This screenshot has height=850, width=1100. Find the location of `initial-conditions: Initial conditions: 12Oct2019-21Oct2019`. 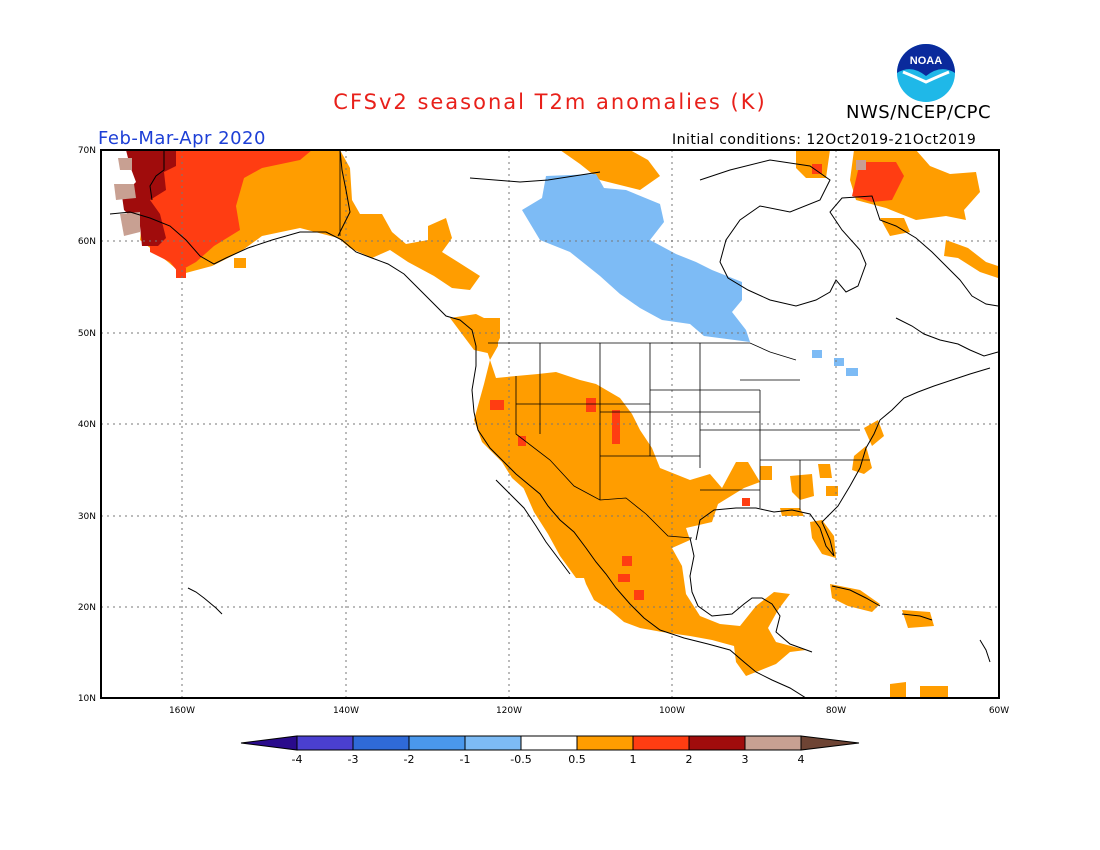

initial-conditions: Initial conditions: 12Oct2019-21Oct2019 is located at coordinates (824, 140).